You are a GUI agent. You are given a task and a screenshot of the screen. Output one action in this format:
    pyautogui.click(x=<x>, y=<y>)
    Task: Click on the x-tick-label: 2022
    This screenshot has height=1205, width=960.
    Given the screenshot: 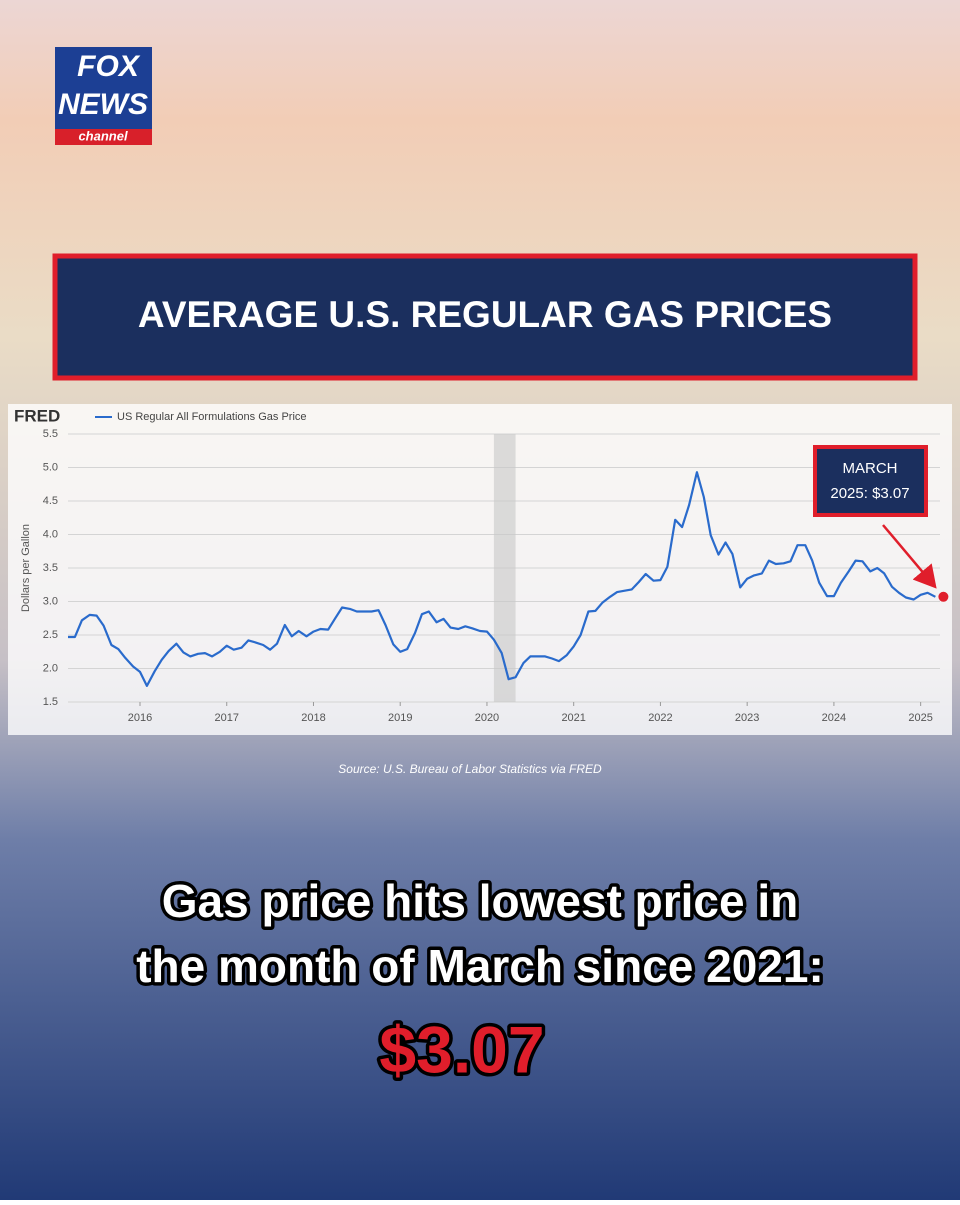 What is the action you would take?
    pyautogui.click(x=660, y=718)
    